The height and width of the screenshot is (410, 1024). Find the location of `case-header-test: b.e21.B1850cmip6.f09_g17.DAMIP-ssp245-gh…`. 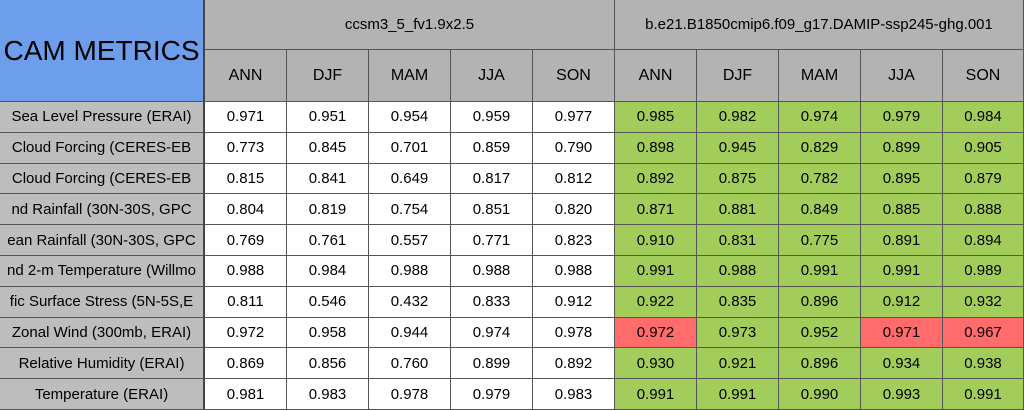

case-header-test: b.e21.B1850cmip6.f09_g17.DAMIP-ssp245-gh… is located at coordinates (819, 25).